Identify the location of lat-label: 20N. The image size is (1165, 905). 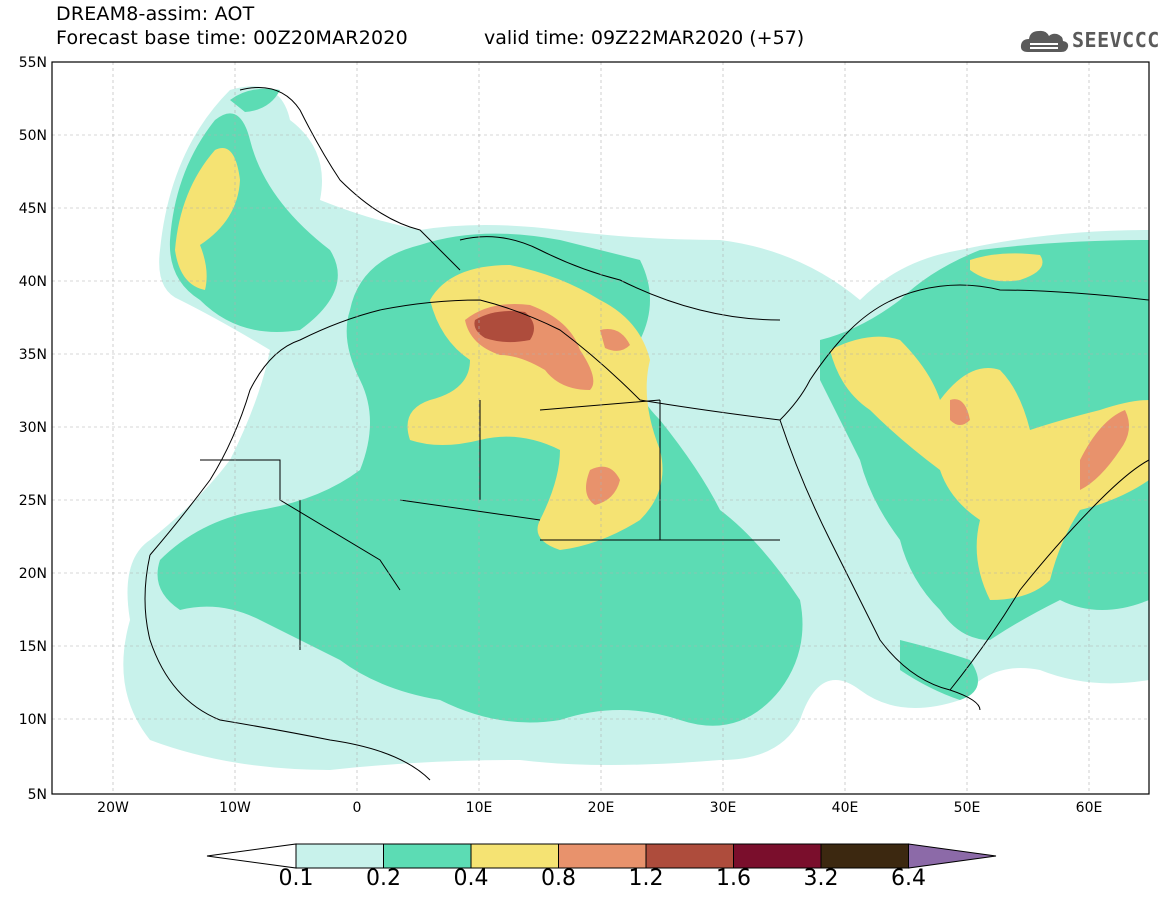
(33, 574).